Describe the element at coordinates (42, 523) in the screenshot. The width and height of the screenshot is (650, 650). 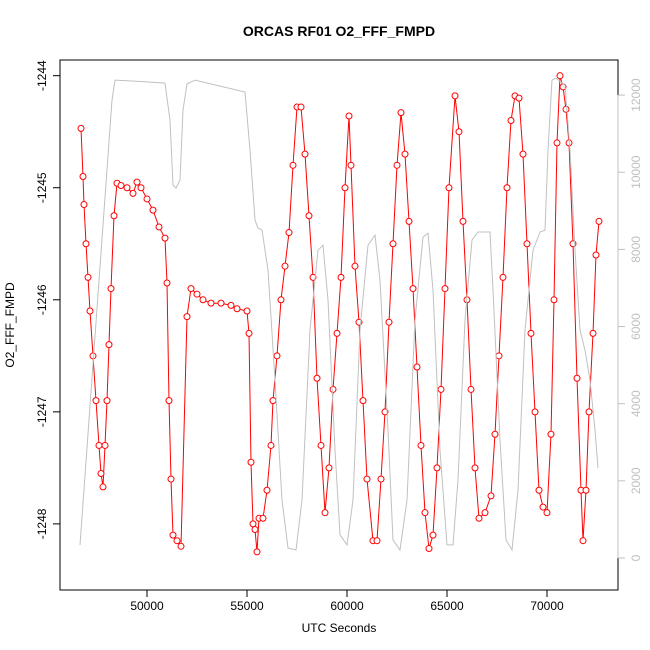
I see `y-tick-label: -1248` at that location.